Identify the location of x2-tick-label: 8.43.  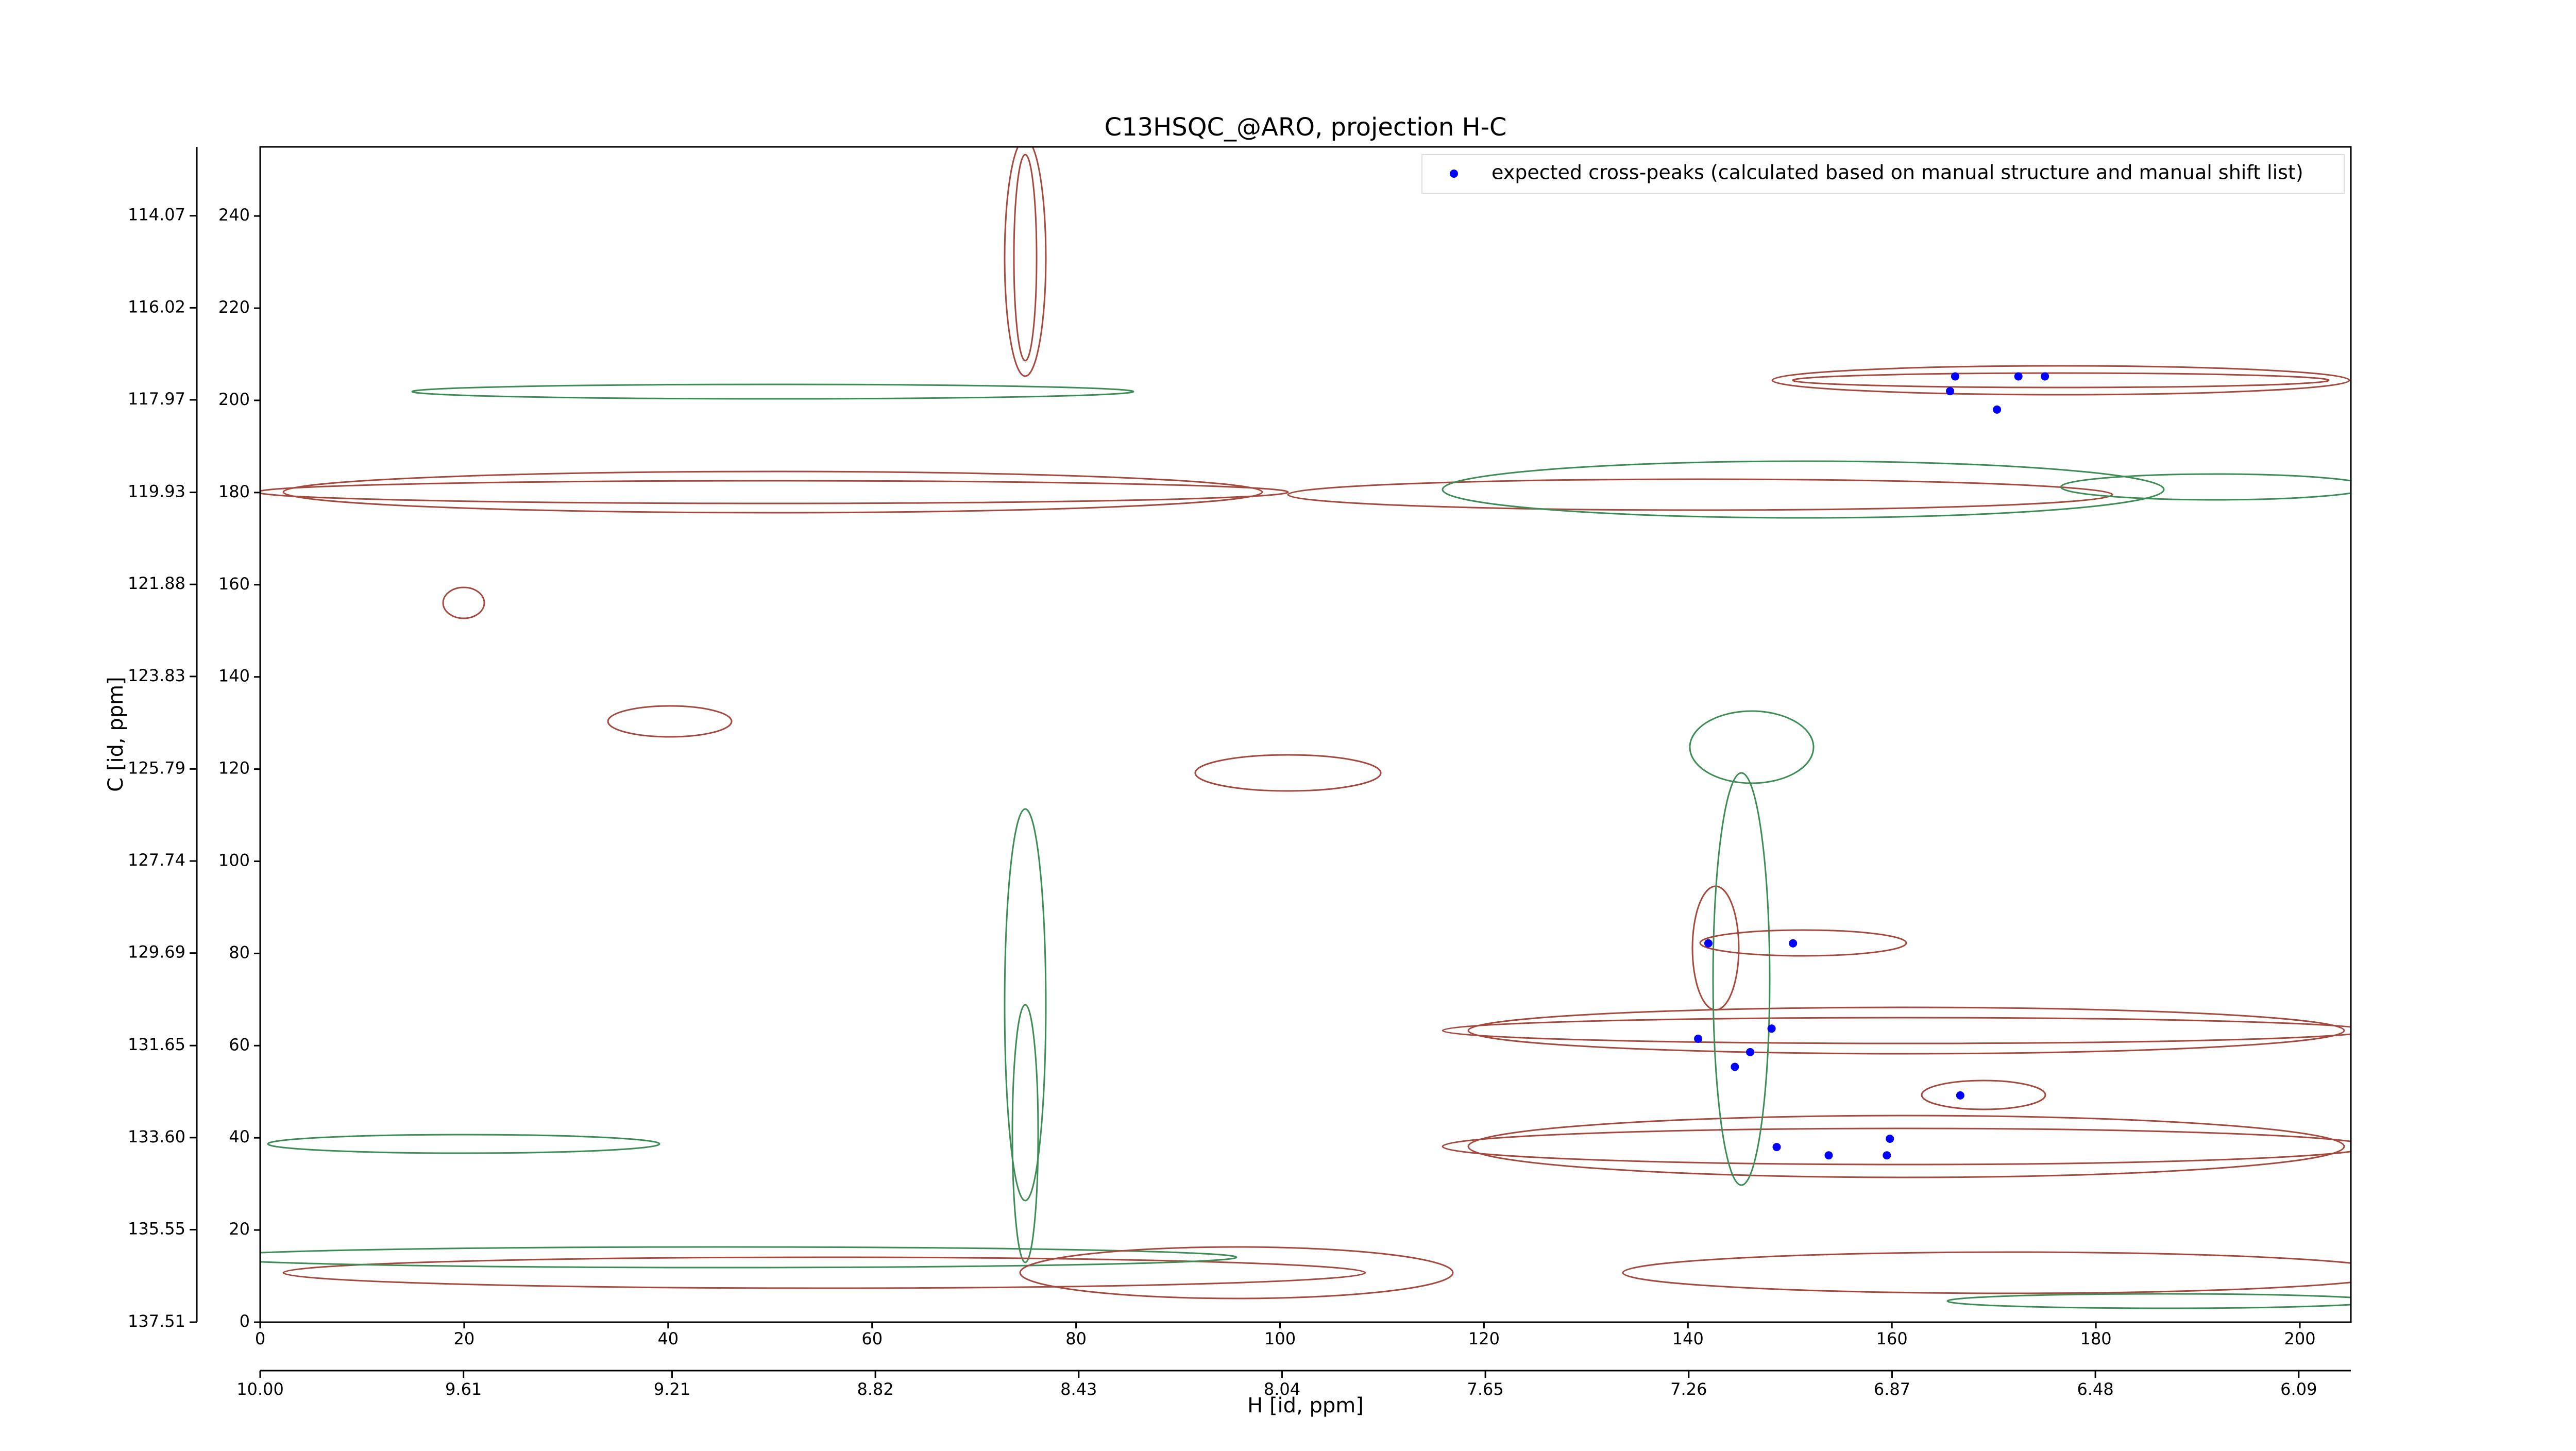
(1078, 1389).